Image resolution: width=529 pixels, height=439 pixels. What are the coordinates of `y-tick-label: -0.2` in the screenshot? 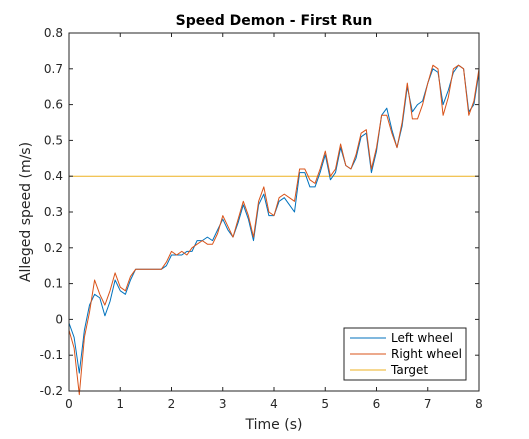 It's located at (51, 391).